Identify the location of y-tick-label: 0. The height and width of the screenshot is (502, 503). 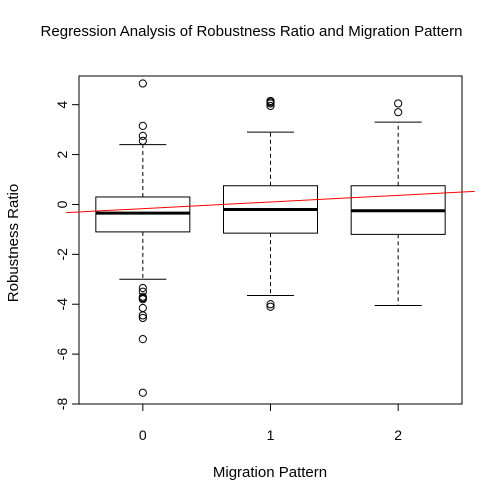
(62, 204).